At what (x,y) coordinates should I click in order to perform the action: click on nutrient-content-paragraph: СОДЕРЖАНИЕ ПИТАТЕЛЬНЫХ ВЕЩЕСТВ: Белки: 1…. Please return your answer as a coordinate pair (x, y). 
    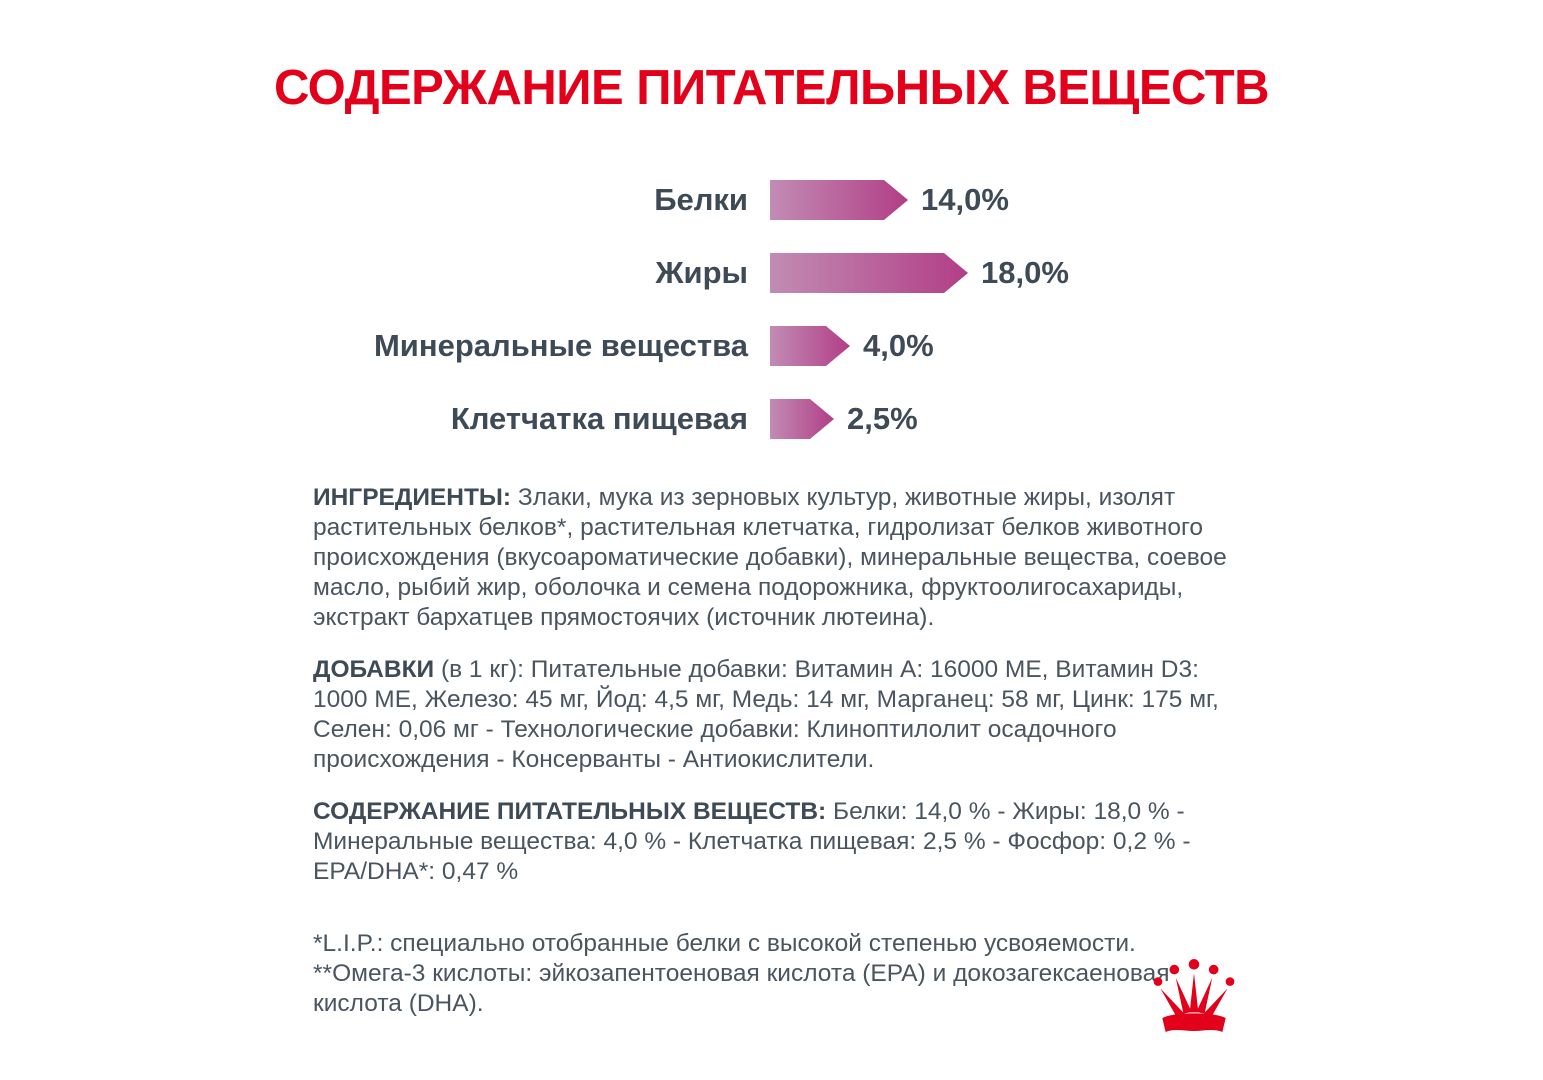
    Looking at the image, I should click on (777, 842).